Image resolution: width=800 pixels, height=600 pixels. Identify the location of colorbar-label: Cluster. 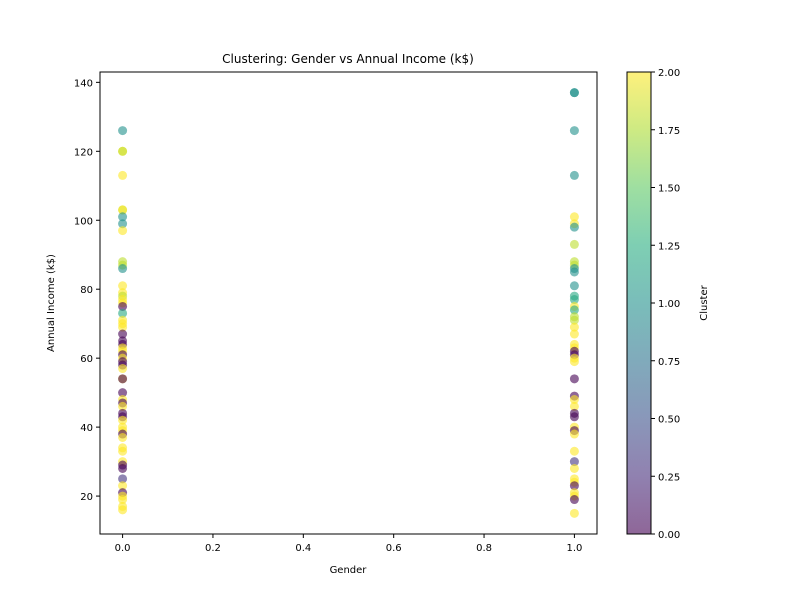
(704, 302).